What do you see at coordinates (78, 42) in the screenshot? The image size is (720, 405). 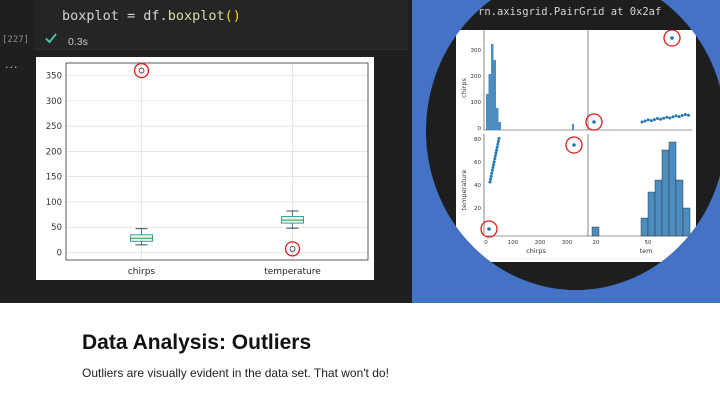 I see `execution-time: 0.3s` at bounding box center [78, 42].